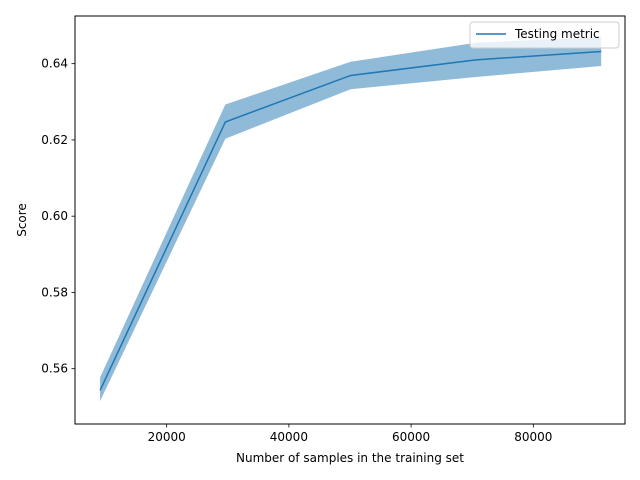  I want to click on y-axis: 0.56 0.58 0.60 0.62 0.64, so click(58, 216).